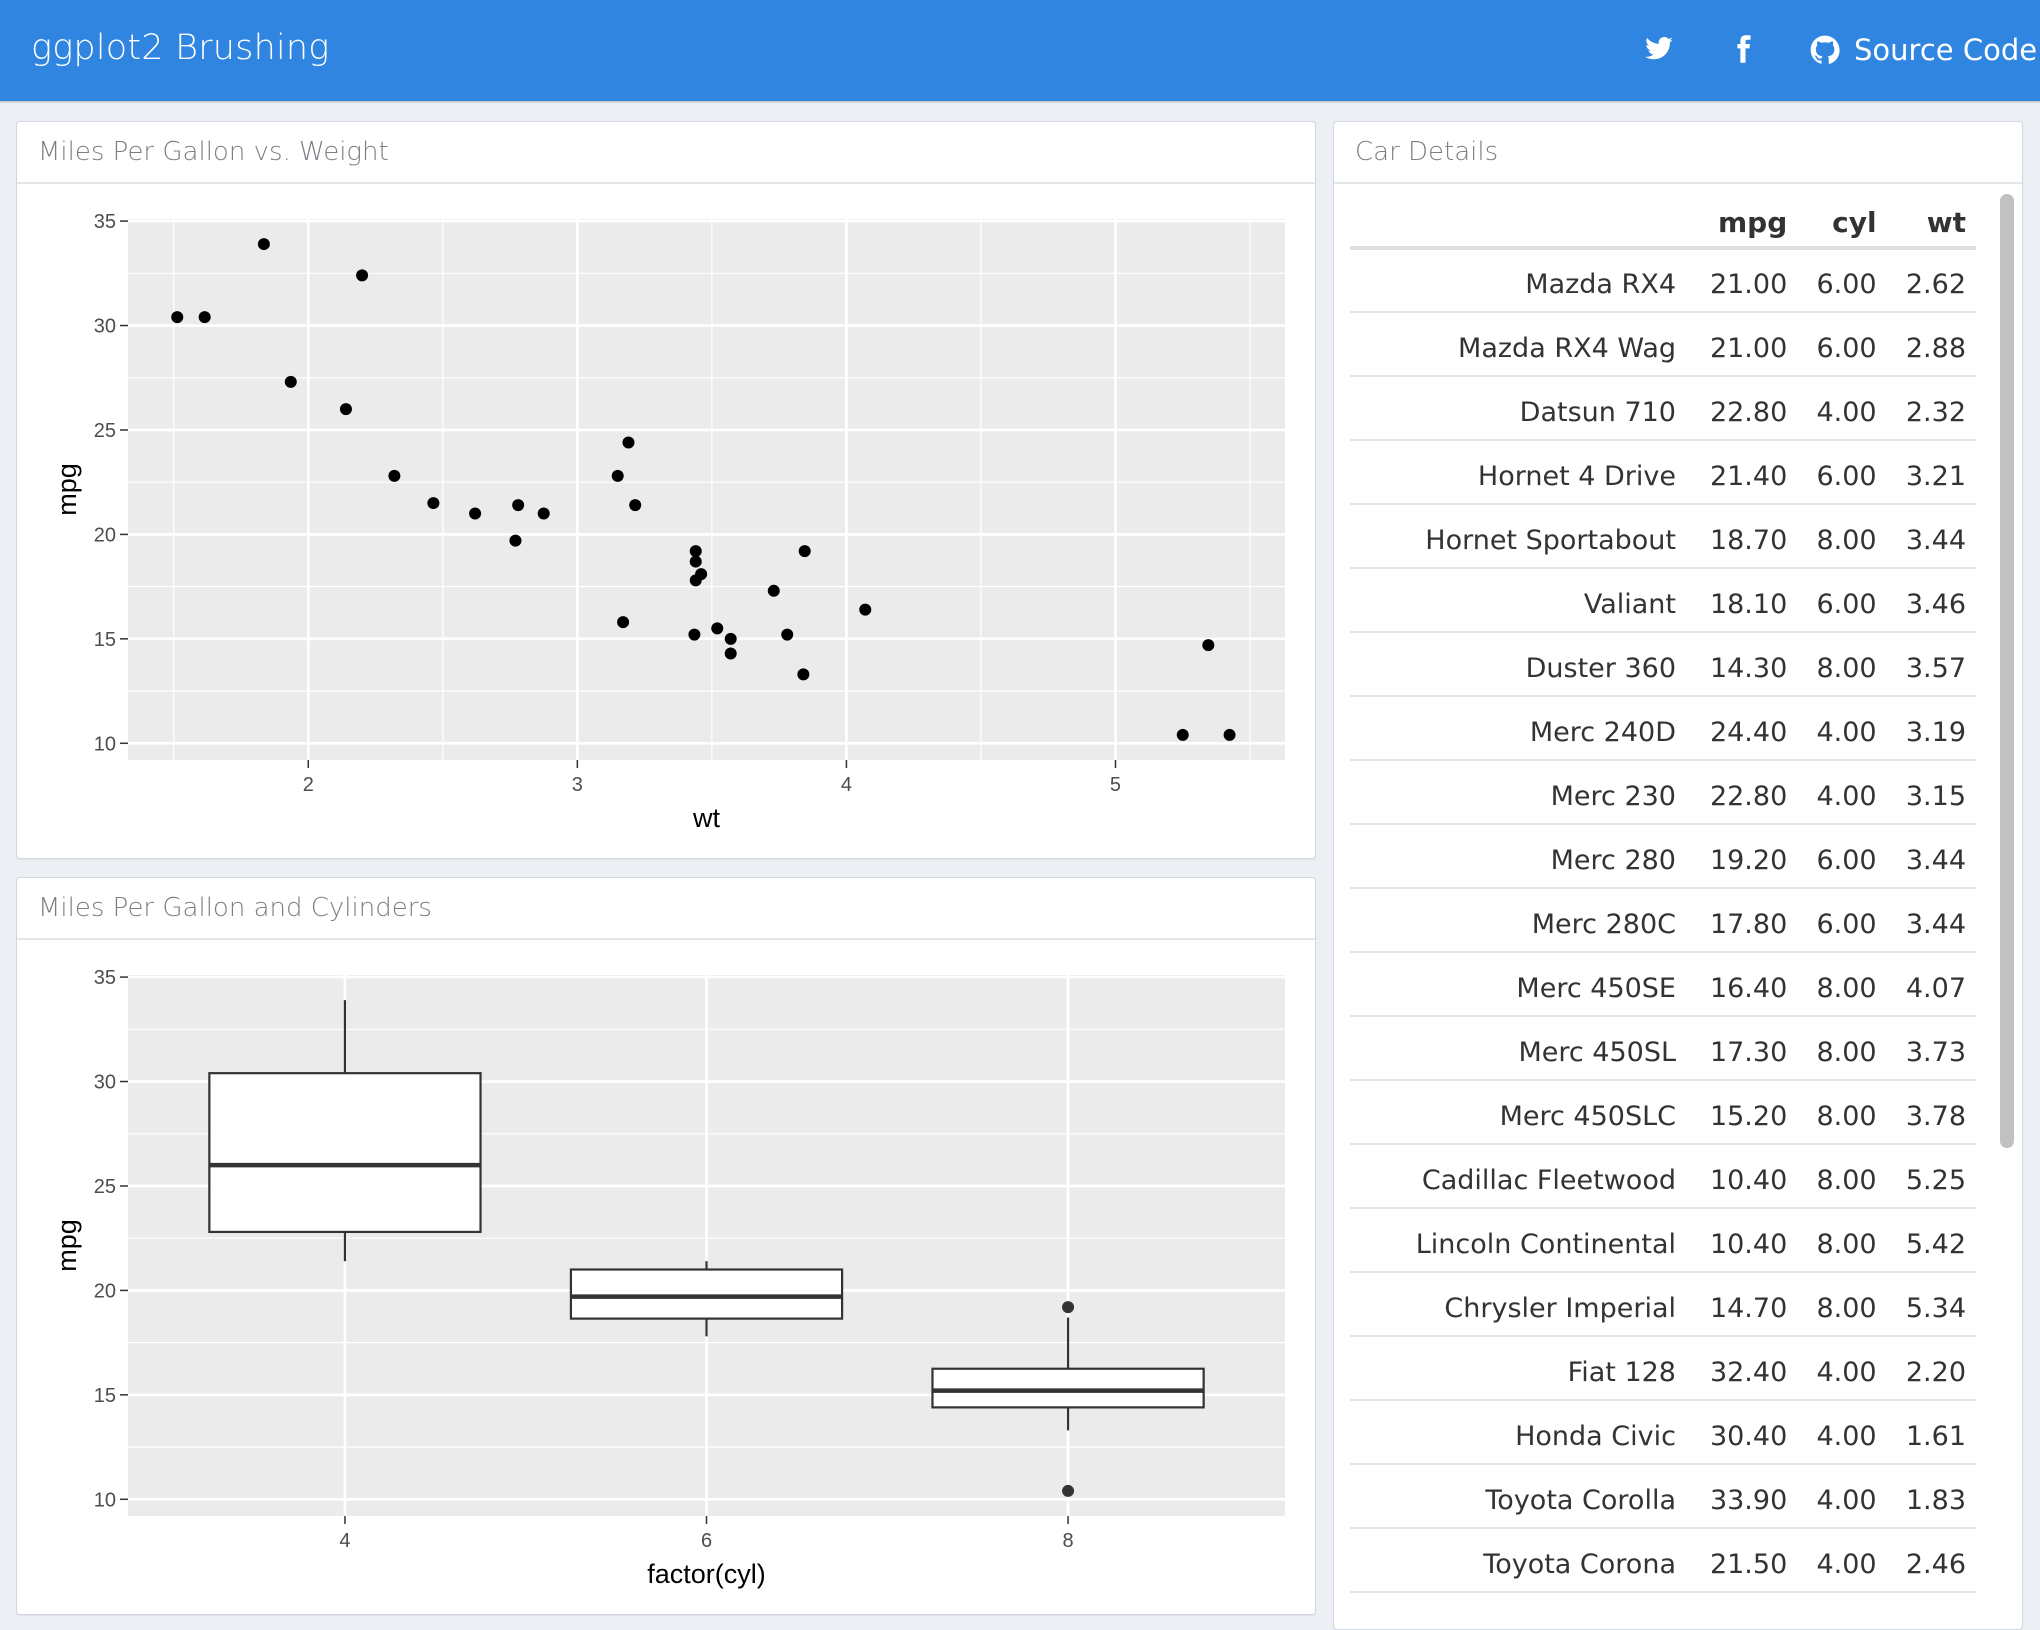 This screenshot has width=2040, height=1630. What do you see at coordinates (1931, 472) in the screenshot?
I see `wt-cell: 3.21` at bounding box center [1931, 472].